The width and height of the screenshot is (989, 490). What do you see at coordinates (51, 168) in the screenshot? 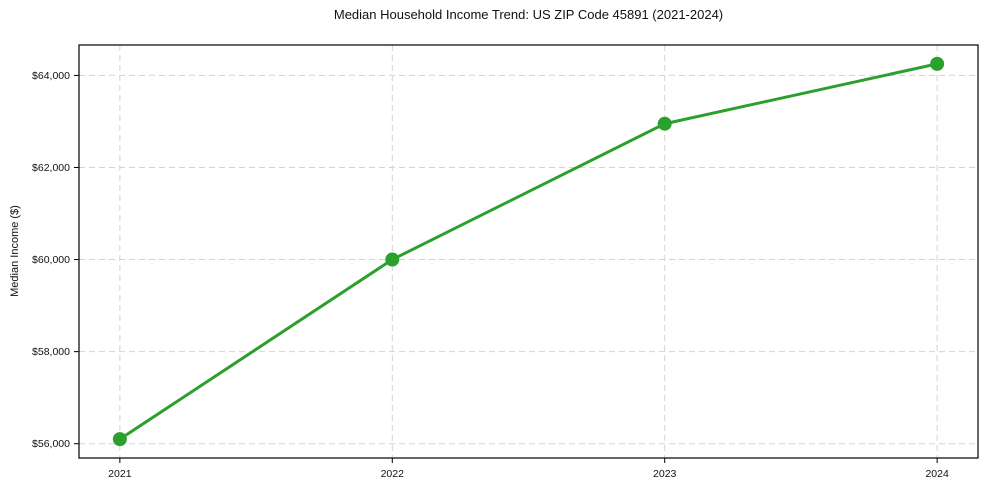
I see `y-tick-label: $62,000` at bounding box center [51, 168].